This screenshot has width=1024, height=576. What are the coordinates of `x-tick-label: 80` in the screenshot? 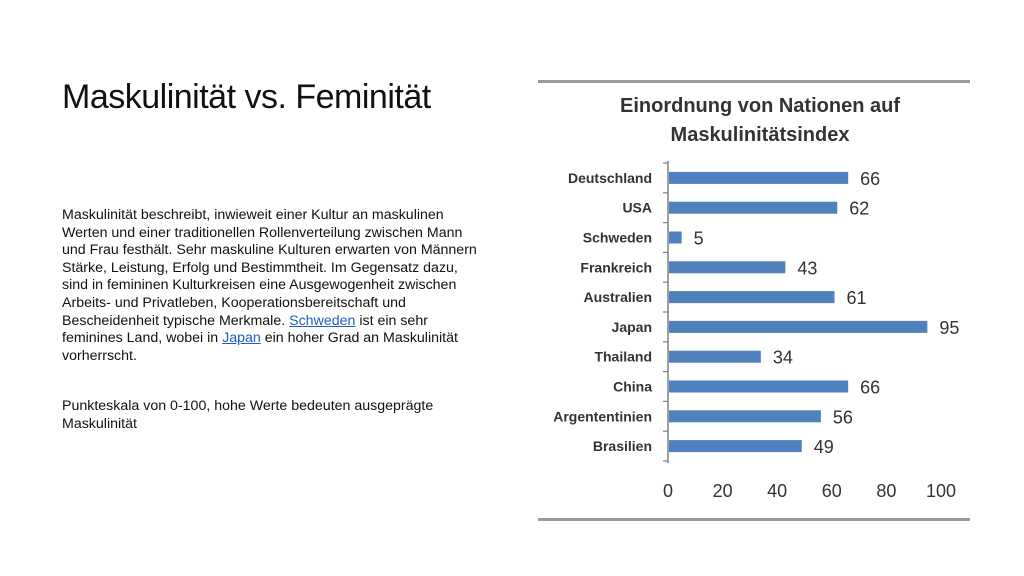 It's located at (886, 491).